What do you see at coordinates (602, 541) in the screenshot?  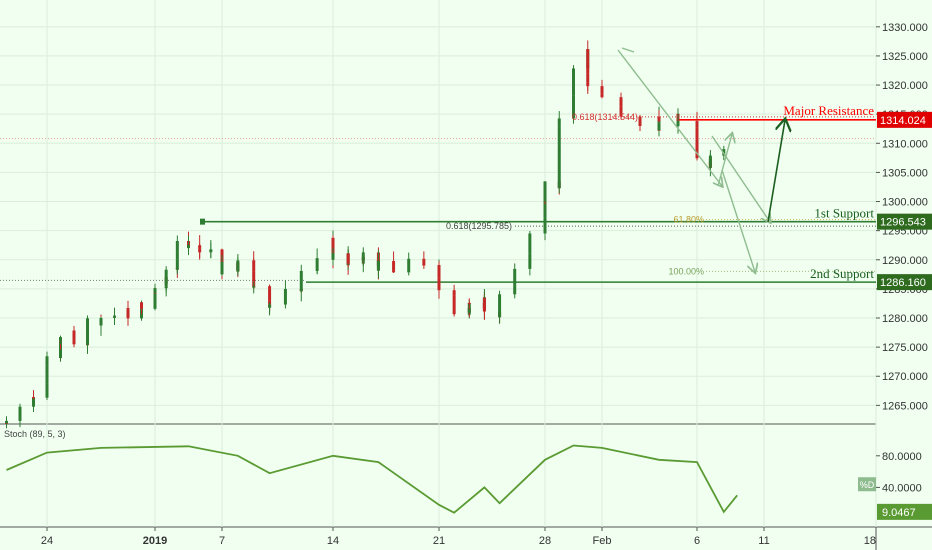 I see `x-tick-label-6: Feb` at bounding box center [602, 541].